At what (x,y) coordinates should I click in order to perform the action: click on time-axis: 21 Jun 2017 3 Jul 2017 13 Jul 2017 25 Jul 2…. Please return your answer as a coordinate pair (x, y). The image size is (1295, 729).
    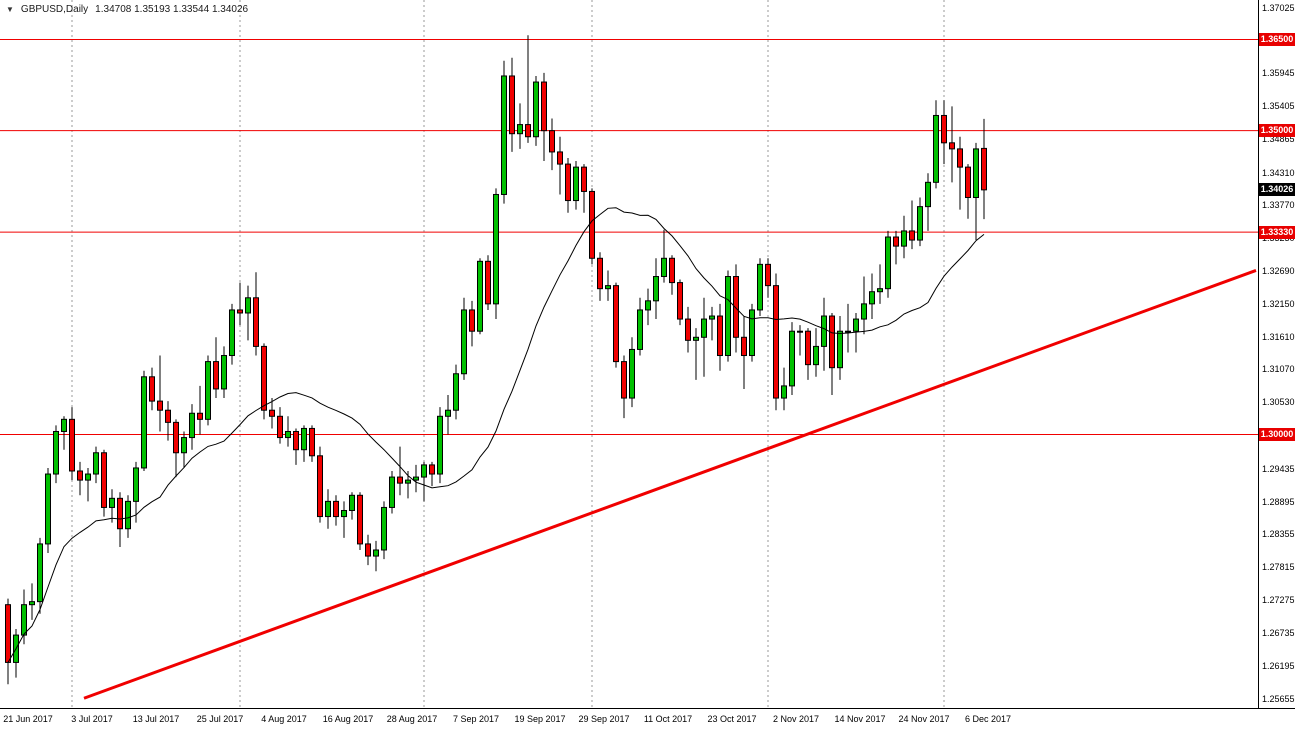
    Looking at the image, I should click on (647, 718).